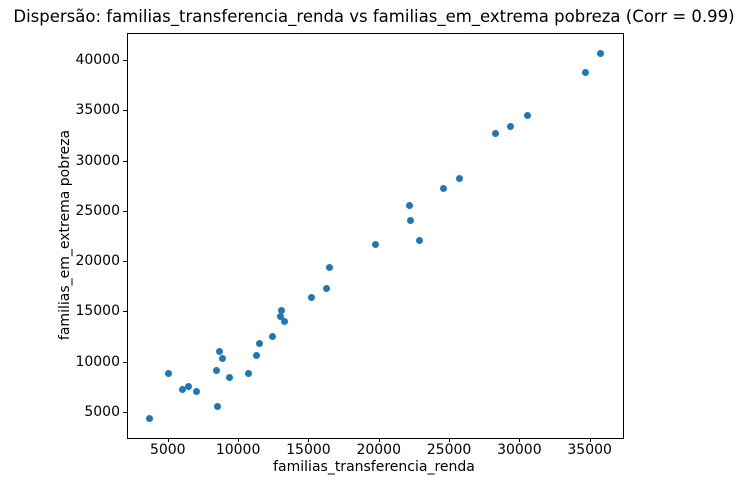  What do you see at coordinates (449, 450) in the screenshot?
I see `x-tick-label: 25000` at bounding box center [449, 450].